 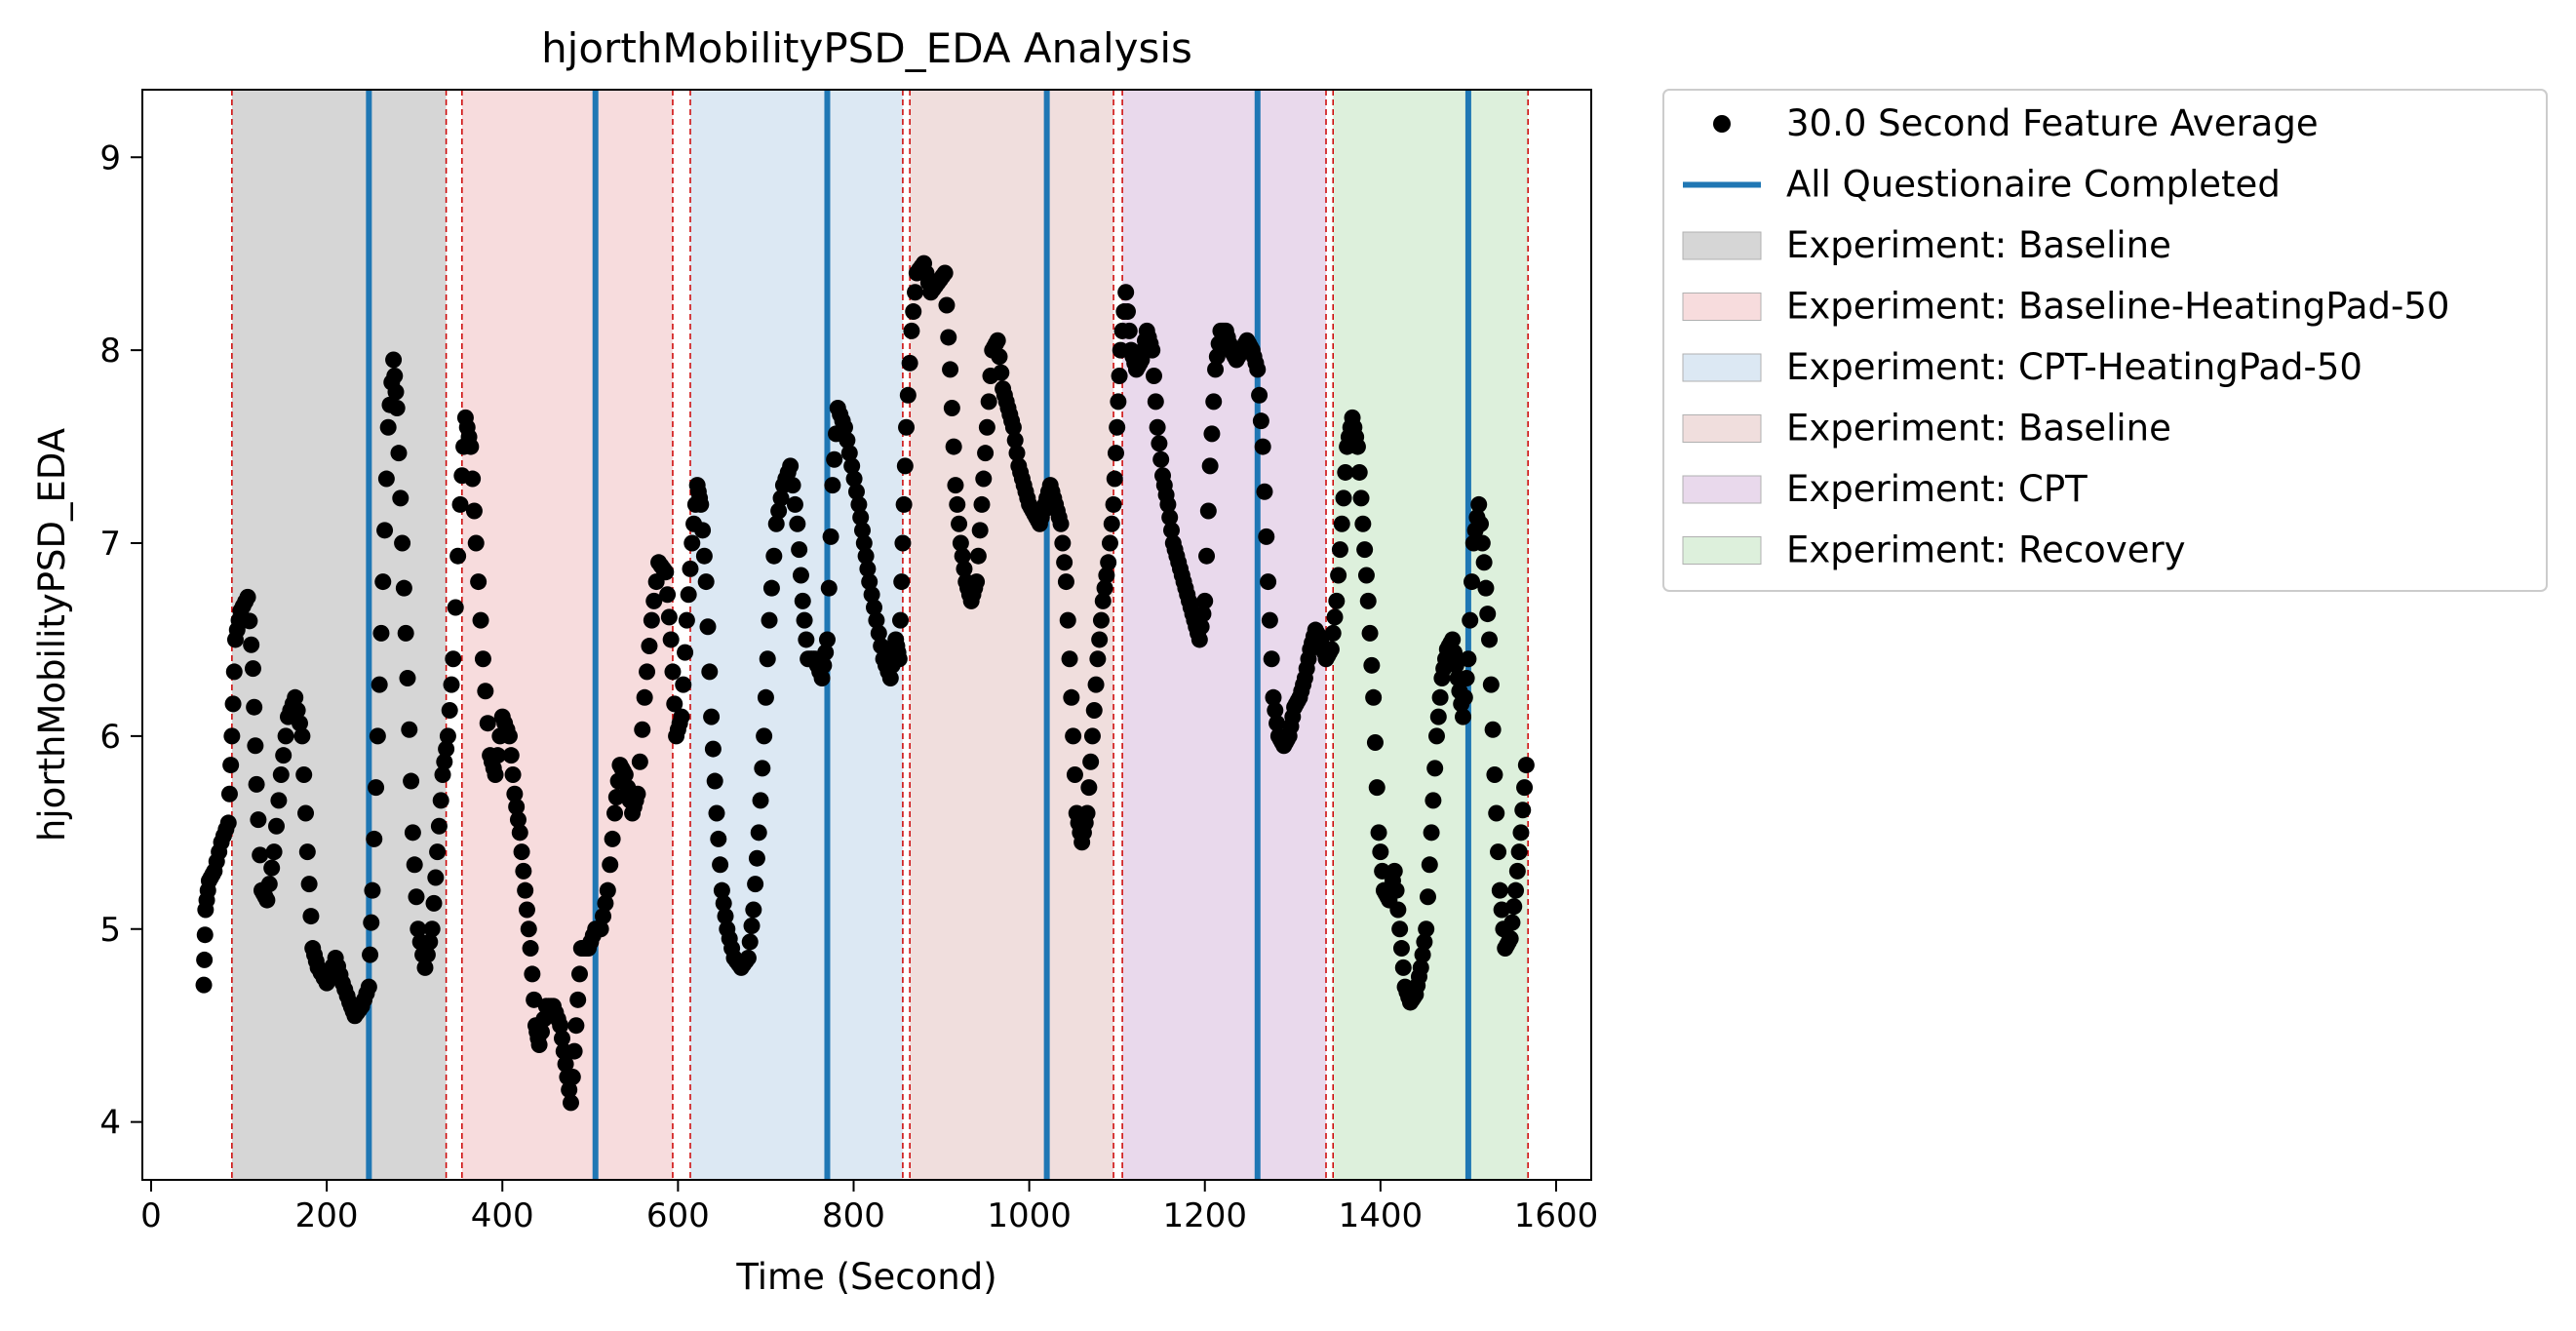 I want to click on x-axis-ticks: 0 200 400 600 800 1000 1200 1400 1600, so click(x=869, y=1207).